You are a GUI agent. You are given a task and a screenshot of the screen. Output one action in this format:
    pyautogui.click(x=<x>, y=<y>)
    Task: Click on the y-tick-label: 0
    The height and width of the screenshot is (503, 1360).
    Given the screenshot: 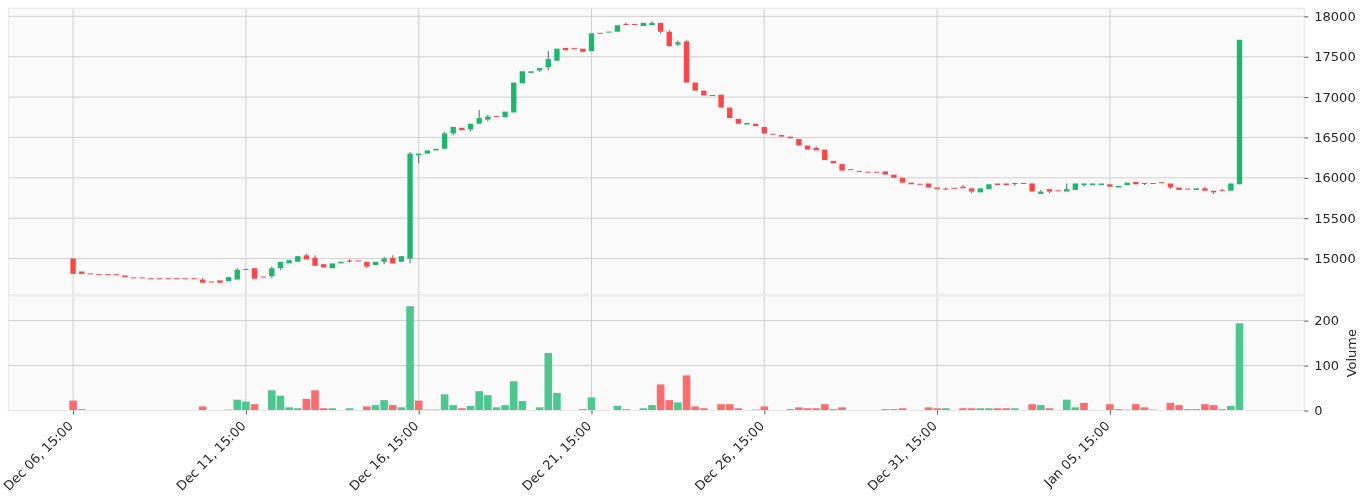 What is the action you would take?
    pyautogui.click(x=1318, y=411)
    